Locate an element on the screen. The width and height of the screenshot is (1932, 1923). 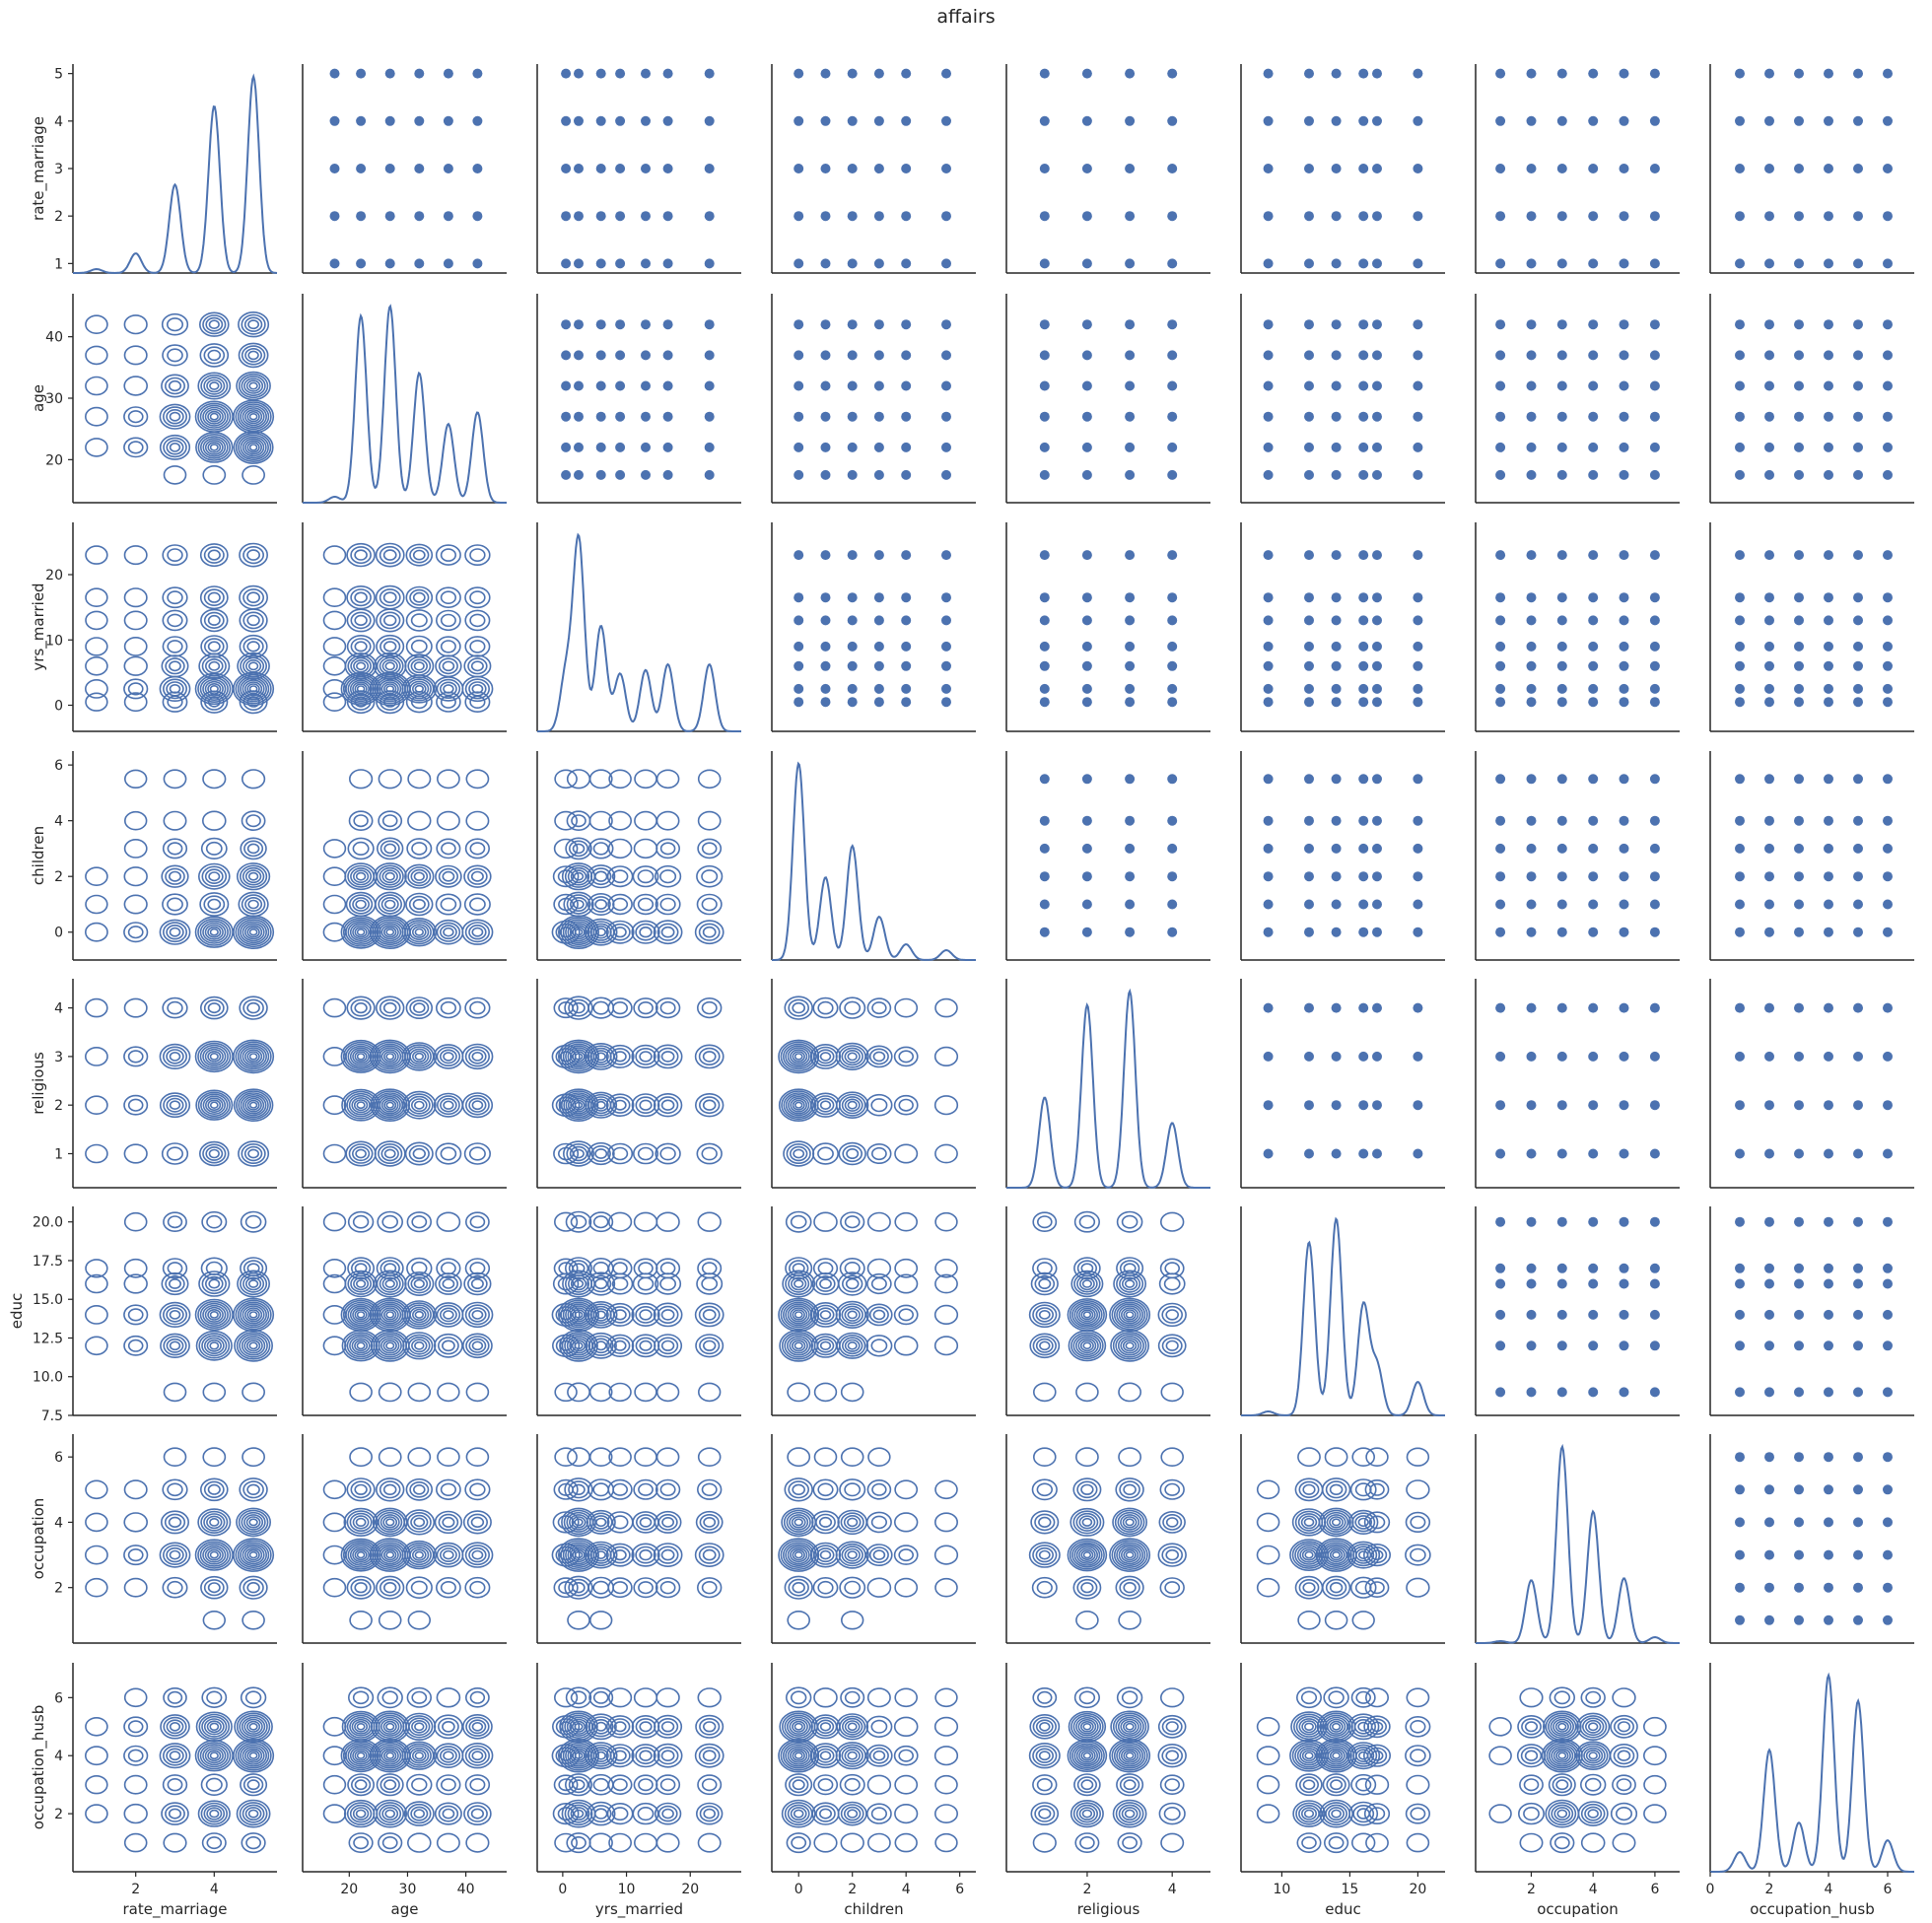
x-tick-label: 2 is located at coordinates (135, 1889).